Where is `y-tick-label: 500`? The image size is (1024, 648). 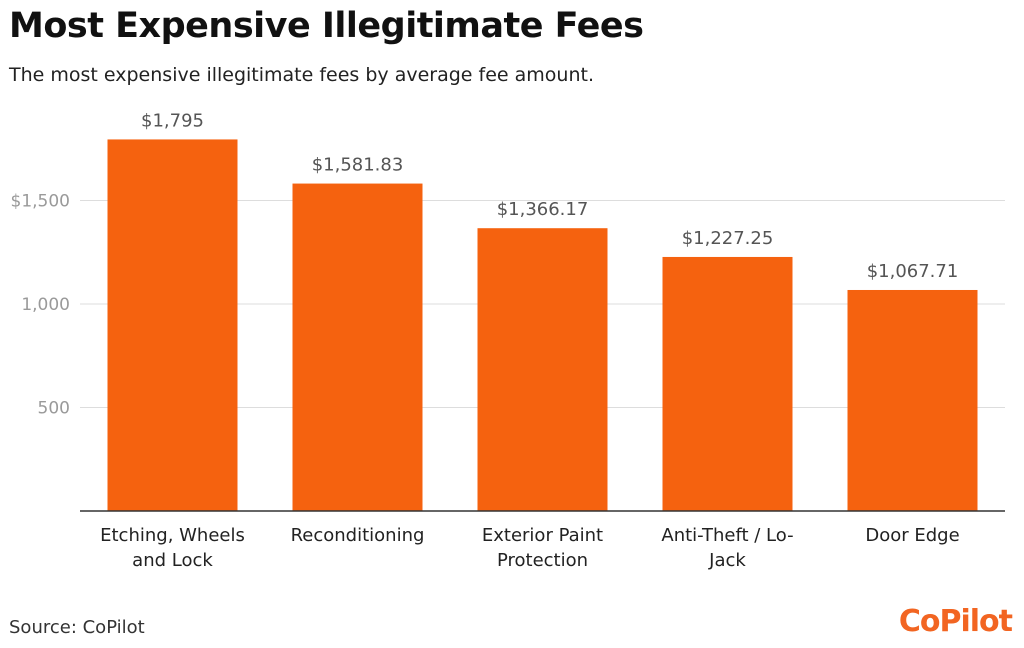 y-tick-label: 500 is located at coordinates (54, 409).